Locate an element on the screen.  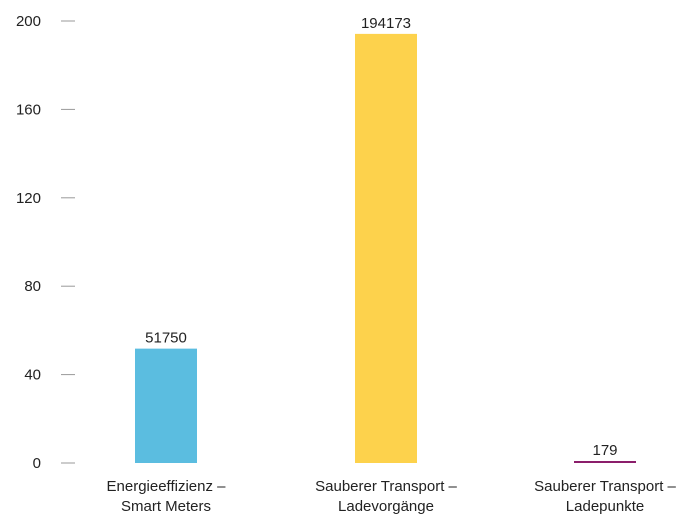
y-tick-label: 80 is located at coordinates (32, 286).